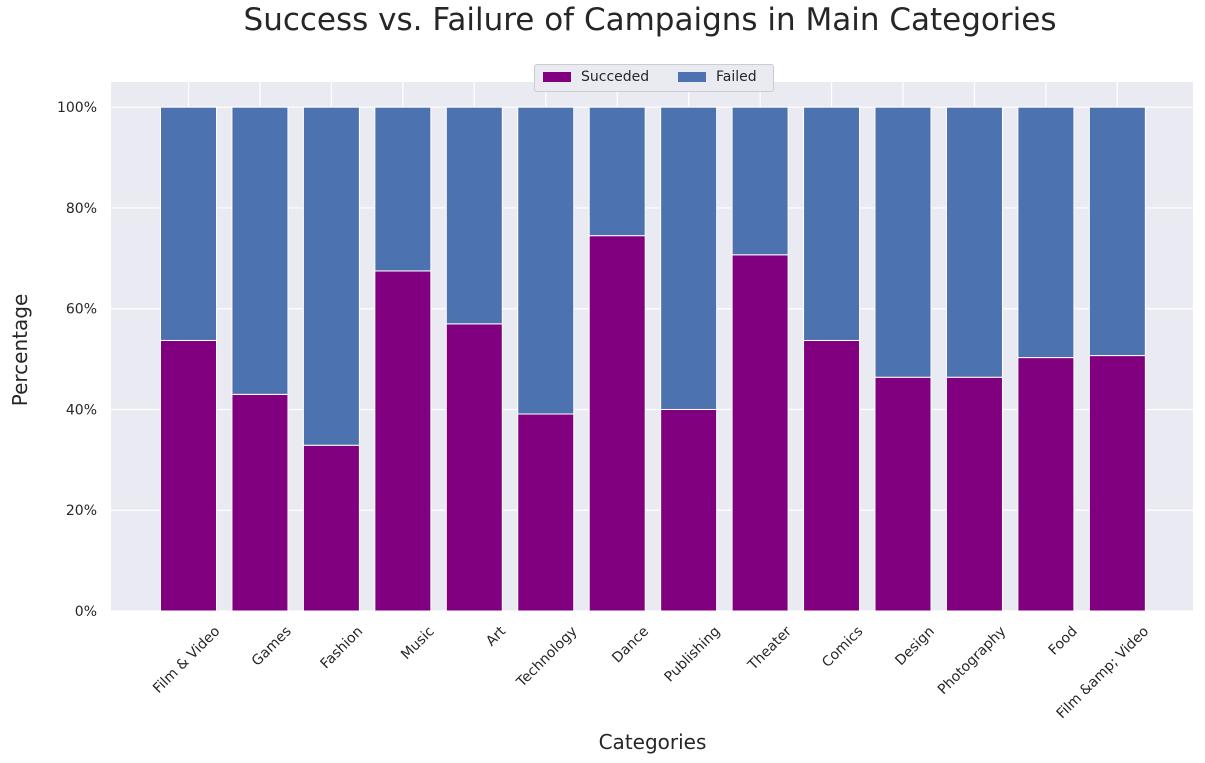  Describe the element at coordinates (736, 77) in the screenshot. I see `legend-label-failed: Failed` at that location.